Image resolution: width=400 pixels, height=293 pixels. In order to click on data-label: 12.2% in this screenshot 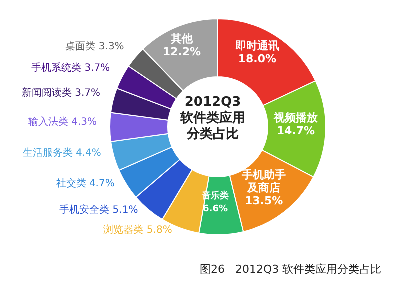, I will do `click(182, 51)`.